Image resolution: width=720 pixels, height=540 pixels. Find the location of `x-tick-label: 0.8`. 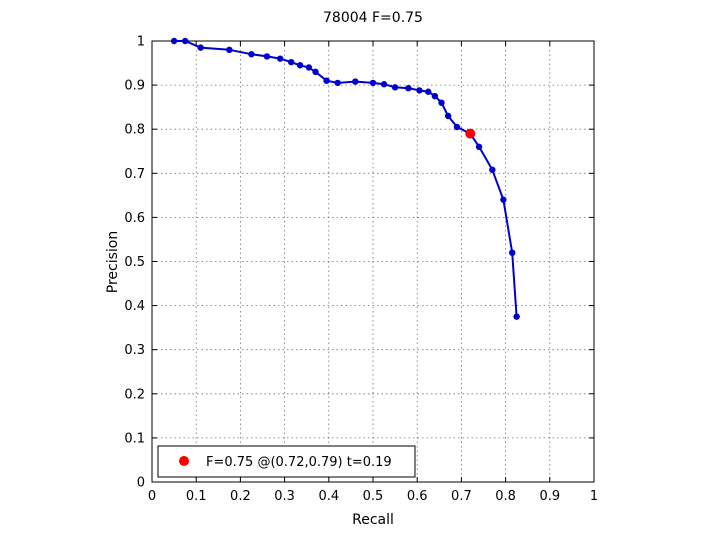

x-tick-label: 0.8 is located at coordinates (505, 496).